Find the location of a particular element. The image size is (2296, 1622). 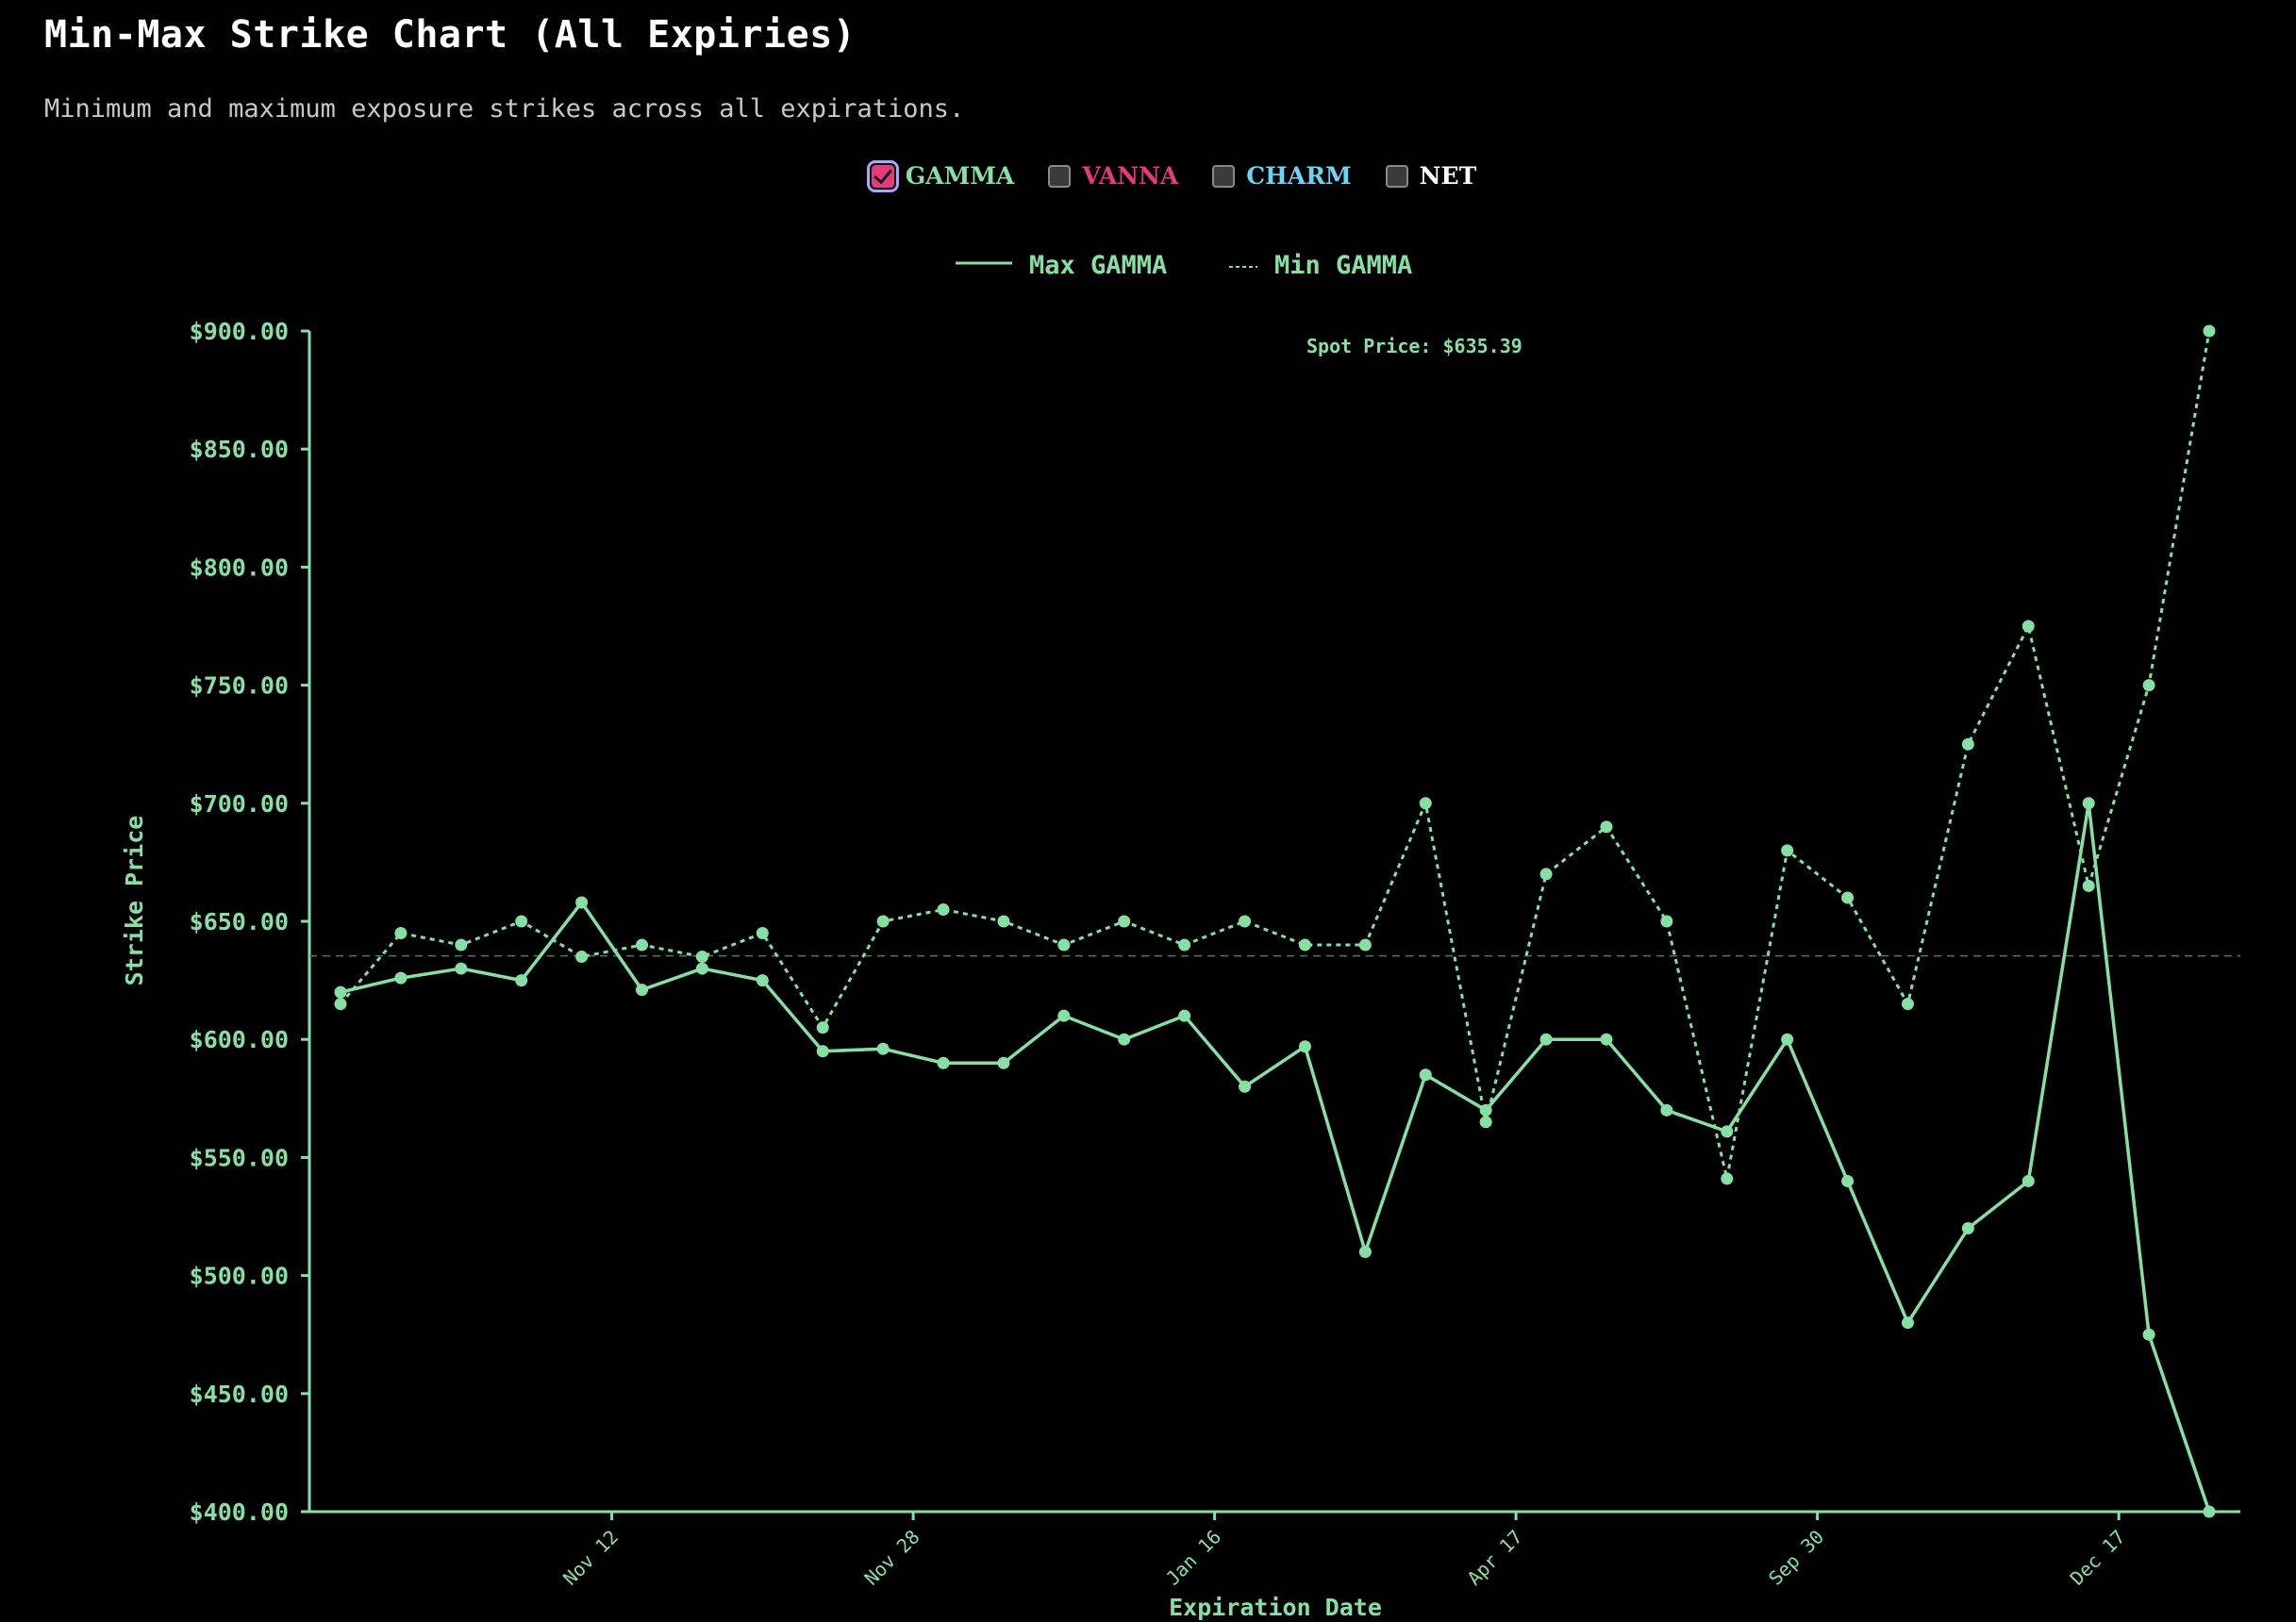

y-tick-label: $600.00 is located at coordinates (239, 1039).